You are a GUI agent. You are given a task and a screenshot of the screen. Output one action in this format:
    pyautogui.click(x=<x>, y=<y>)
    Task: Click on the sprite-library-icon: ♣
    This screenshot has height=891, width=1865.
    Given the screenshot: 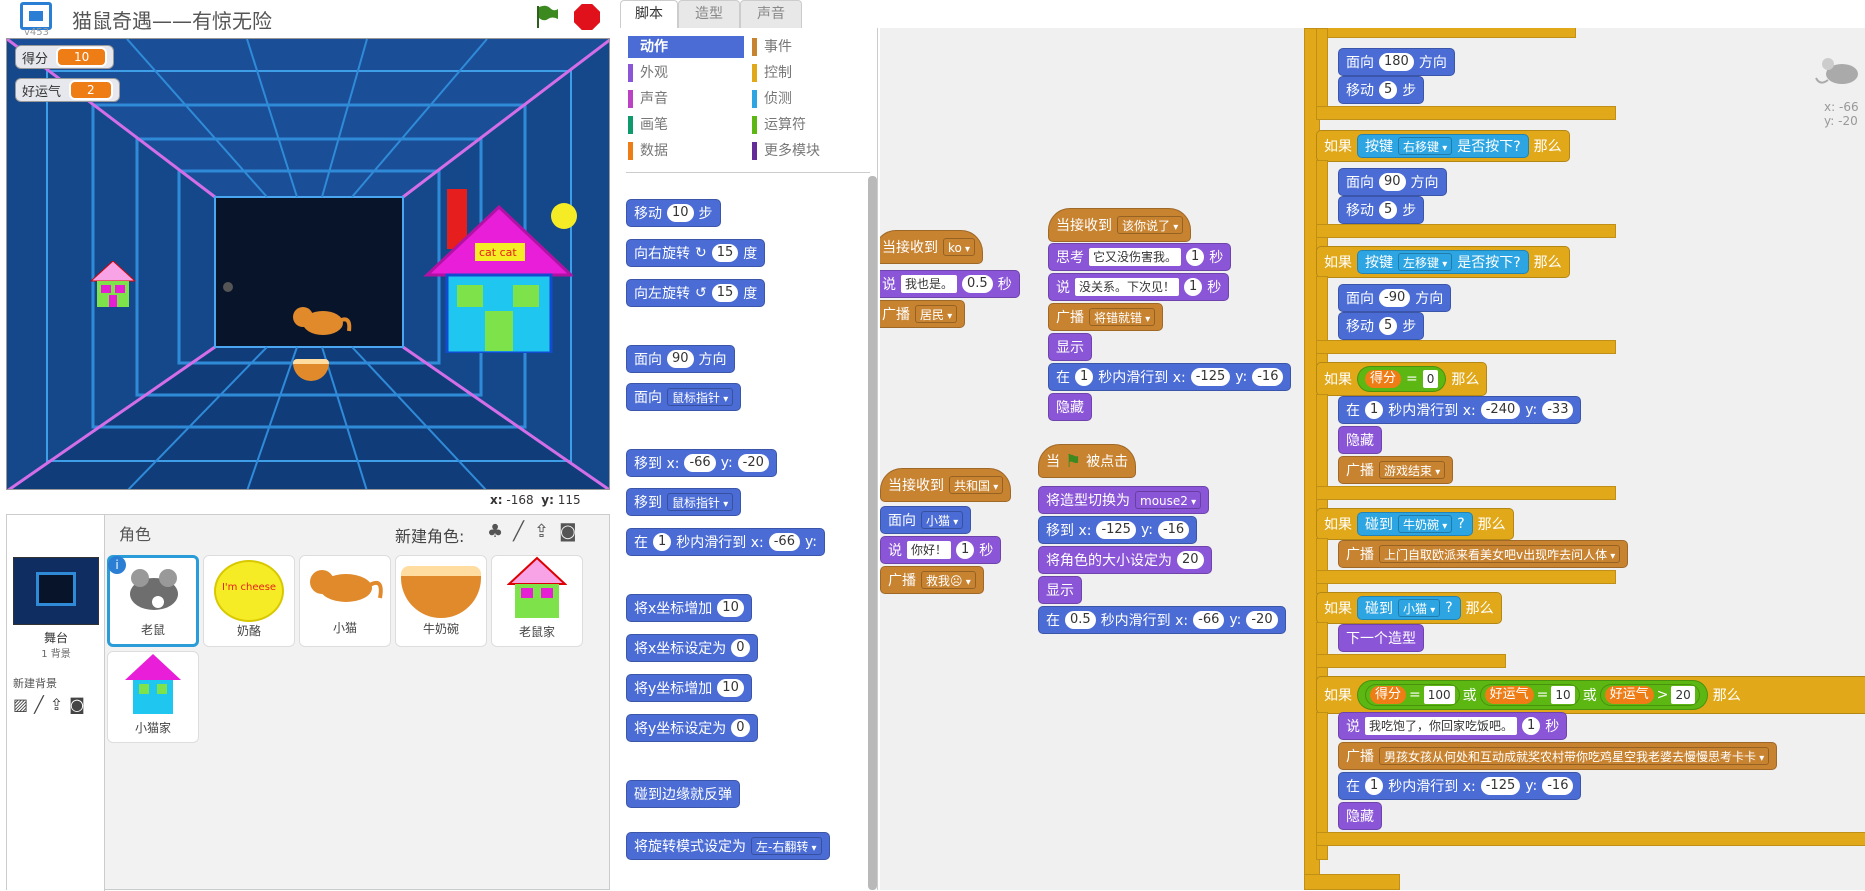 What is the action you would take?
    pyautogui.click(x=495, y=531)
    